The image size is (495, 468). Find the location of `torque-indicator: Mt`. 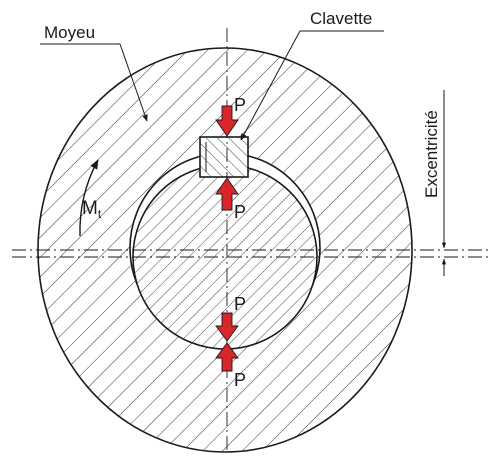

torque-indicator: Mt is located at coordinates (90, 198).